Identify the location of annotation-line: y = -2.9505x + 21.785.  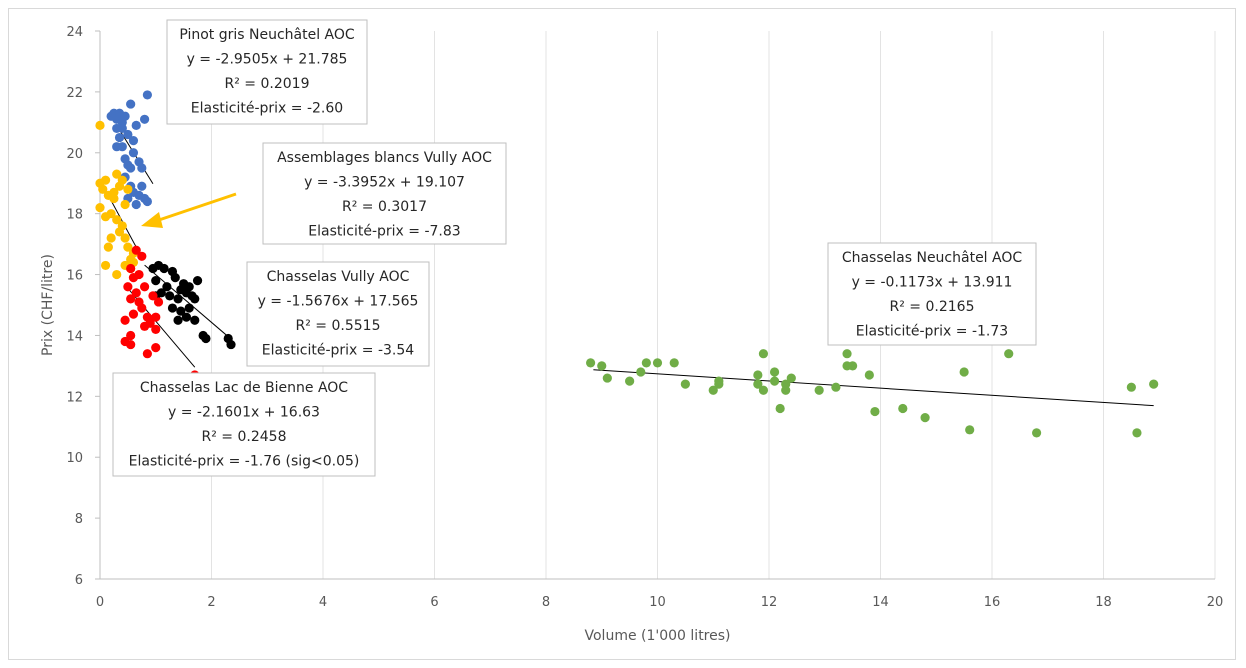
(267, 60).